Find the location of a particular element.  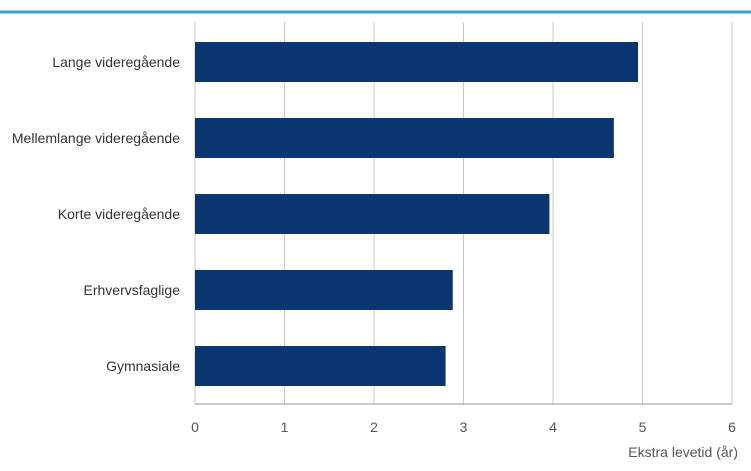

category-label-1: Mellemlange videregående is located at coordinates (96, 138).